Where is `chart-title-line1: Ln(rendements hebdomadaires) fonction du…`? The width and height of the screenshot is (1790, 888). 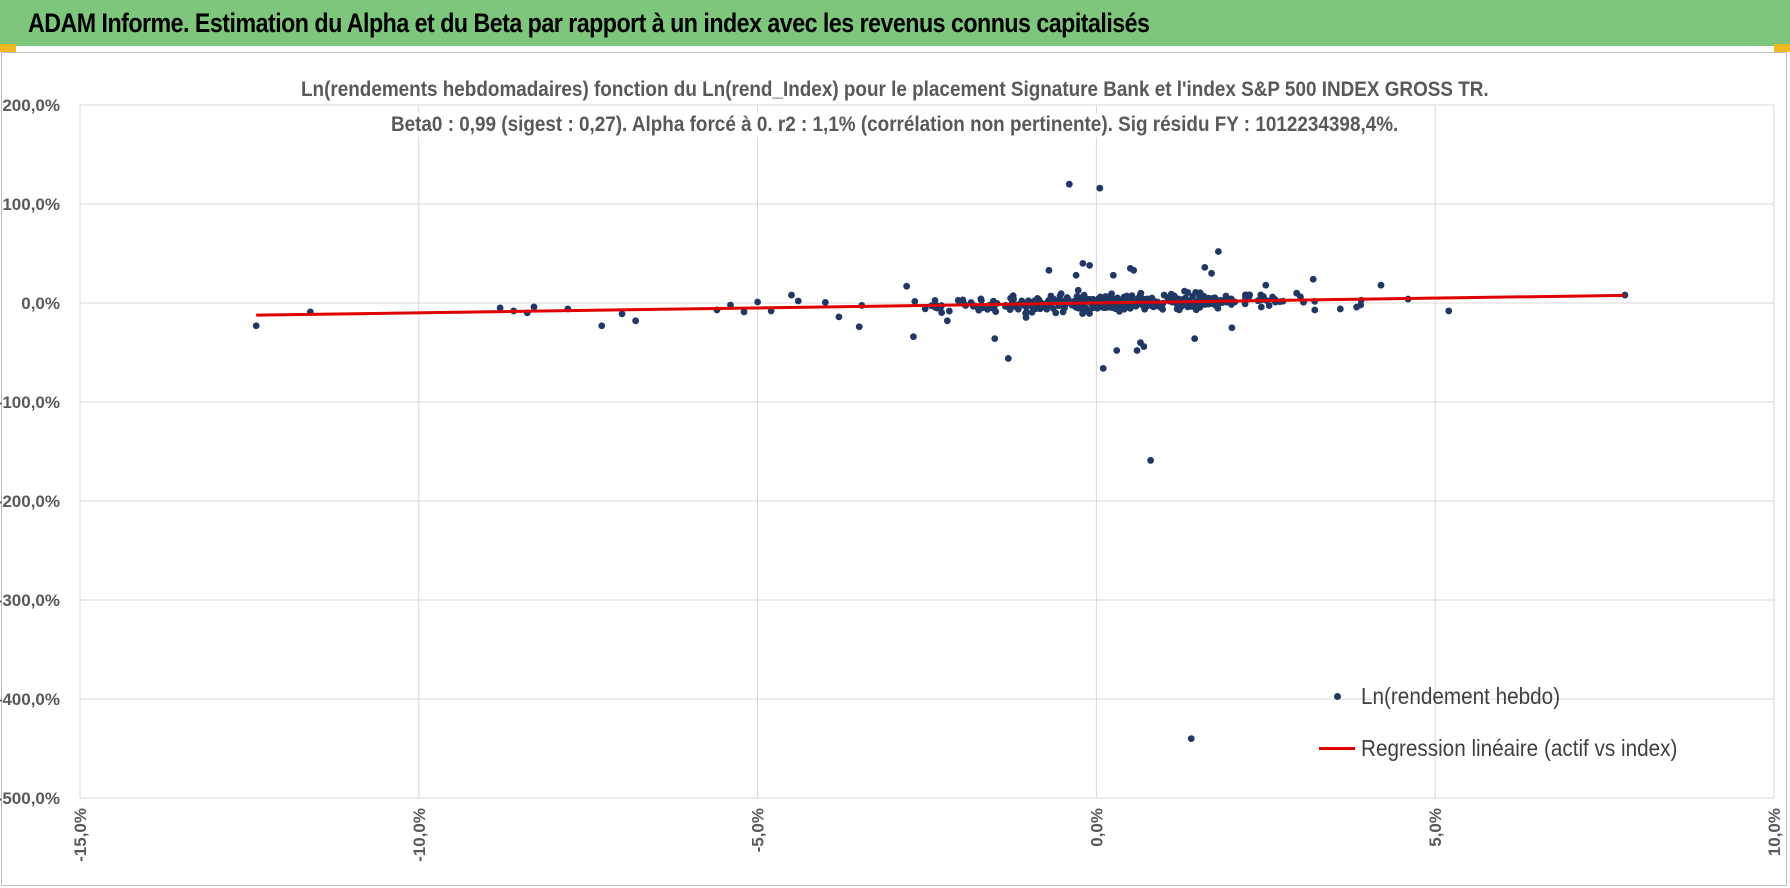
chart-title-line1: Ln(rendements hebdomadaires) fonction du… is located at coordinates (895, 90).